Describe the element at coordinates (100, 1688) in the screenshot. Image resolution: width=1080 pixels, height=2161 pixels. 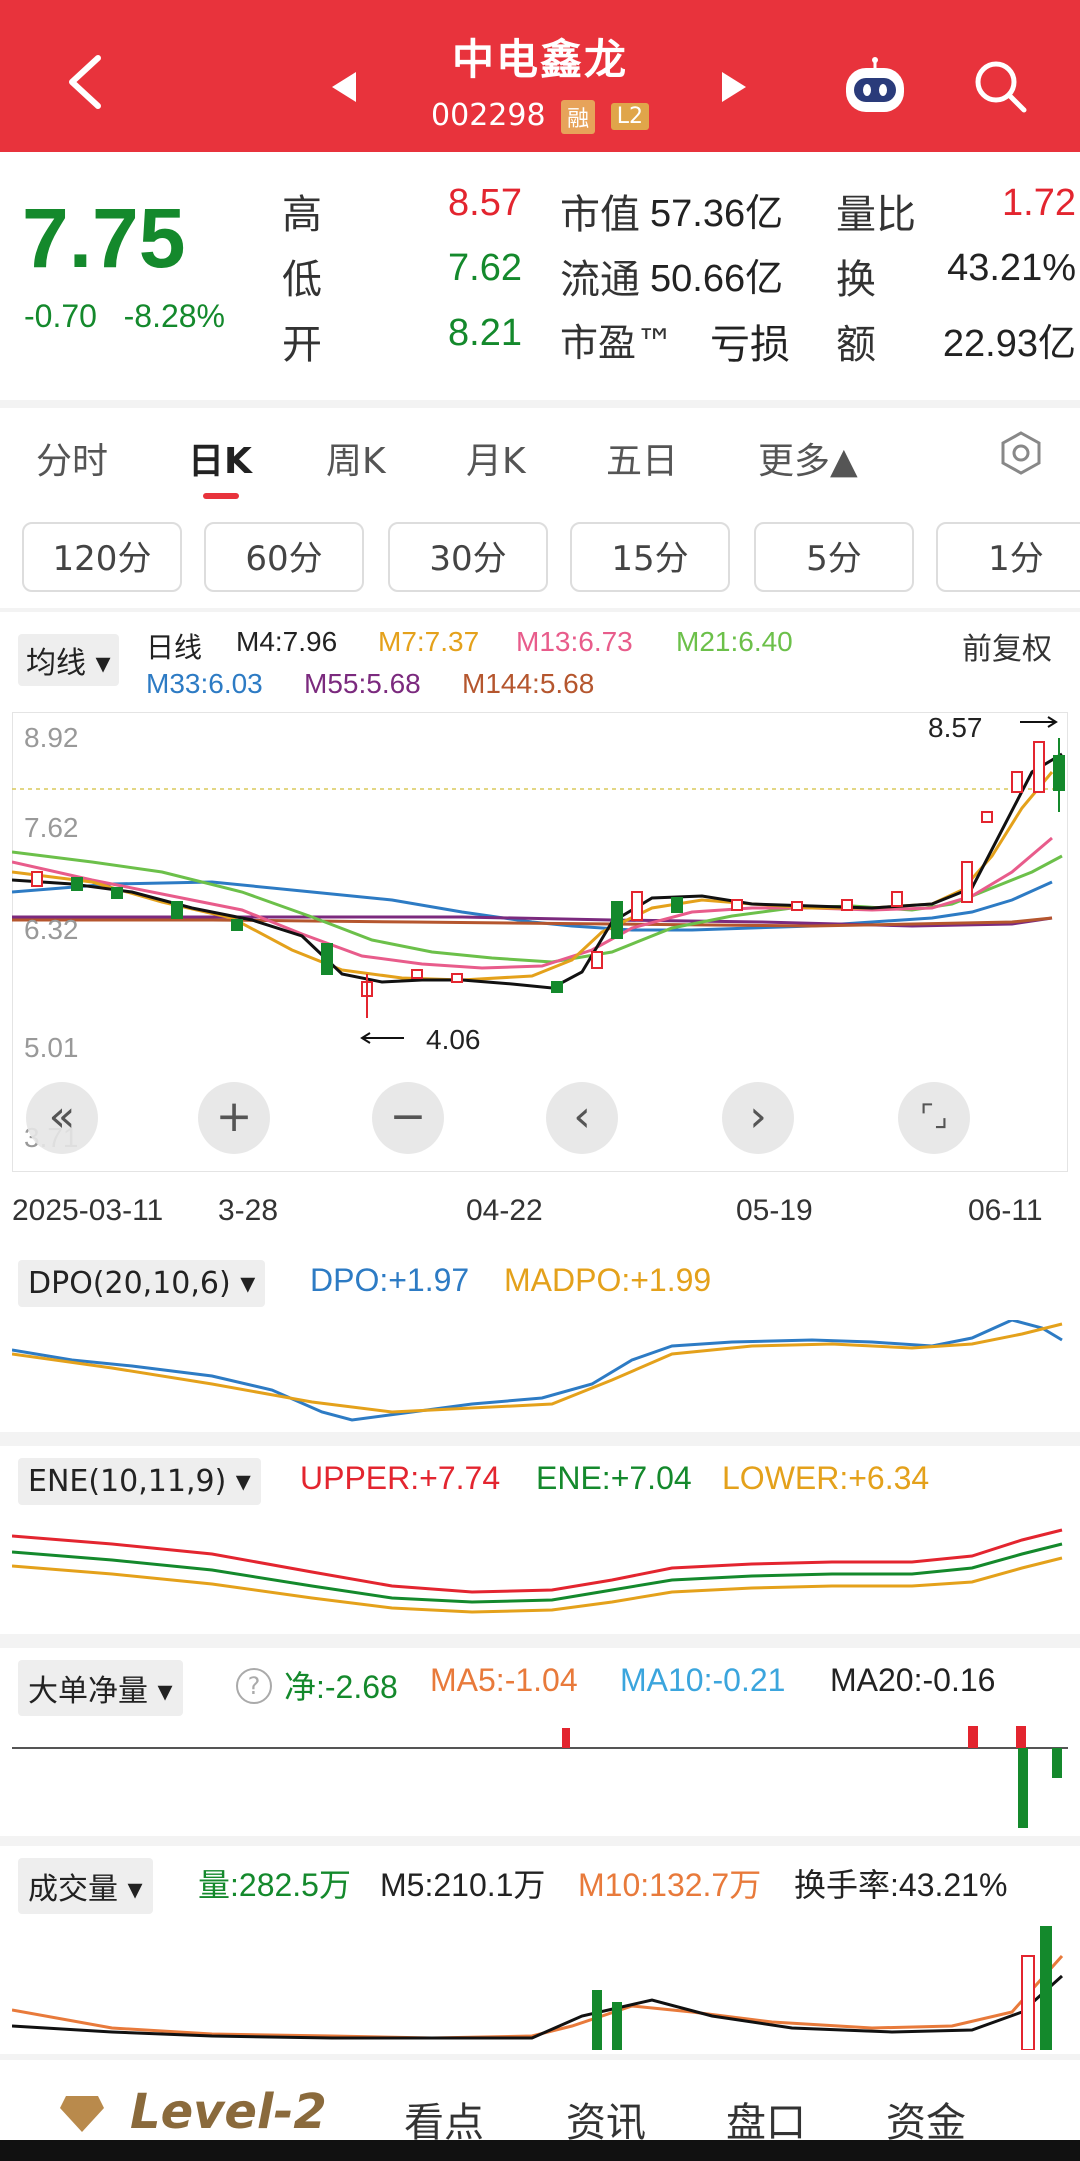
I see `big-order-indicator-select: 大单净量 ▾` at that location.